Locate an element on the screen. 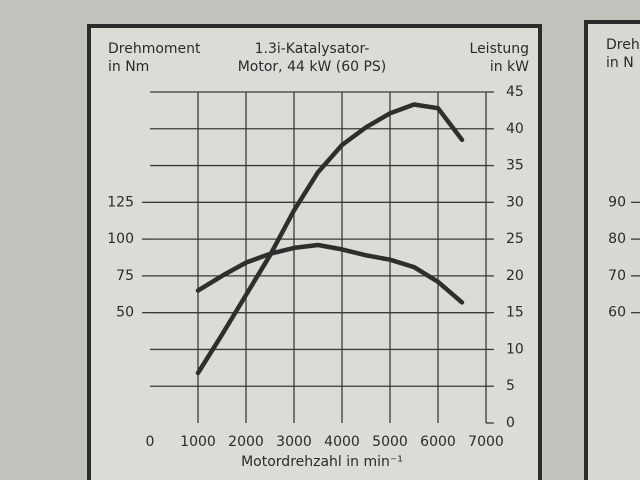 Image resolution: width=640 pixels, height=480 pixels. x-tick-label: 7000 is located at coordinates (486, 442).